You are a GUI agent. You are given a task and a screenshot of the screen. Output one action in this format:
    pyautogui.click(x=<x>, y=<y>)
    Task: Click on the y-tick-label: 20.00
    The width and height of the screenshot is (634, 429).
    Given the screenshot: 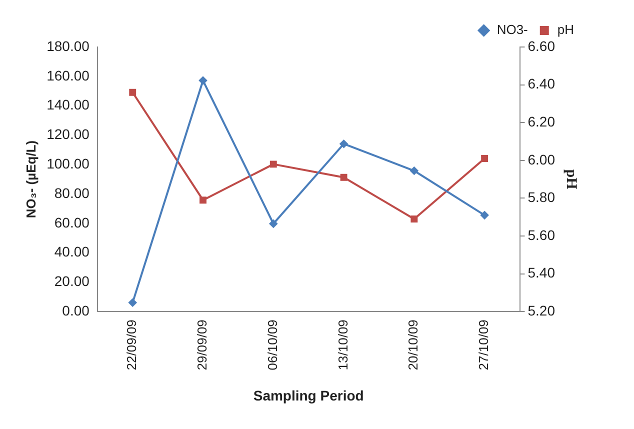 What is the action you would take?
    pyautogui.click(x=72, y=281)
    